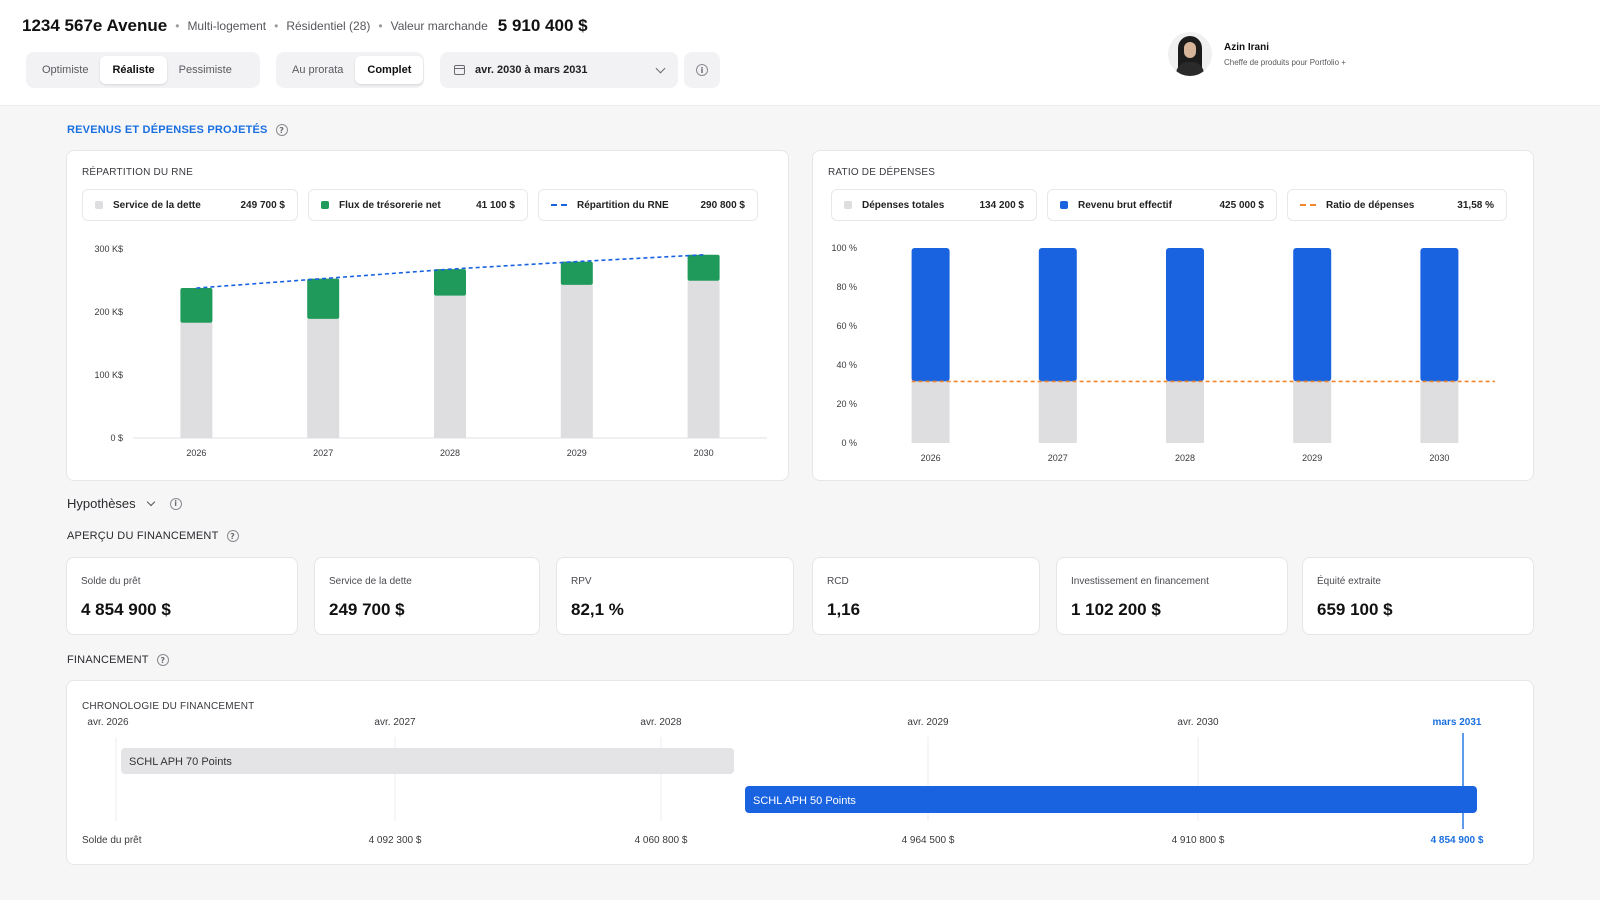 The width and height of the screenshot is (1600, 900). I want to click on property-title: 1234 567e Avenue, so click(95, 25).